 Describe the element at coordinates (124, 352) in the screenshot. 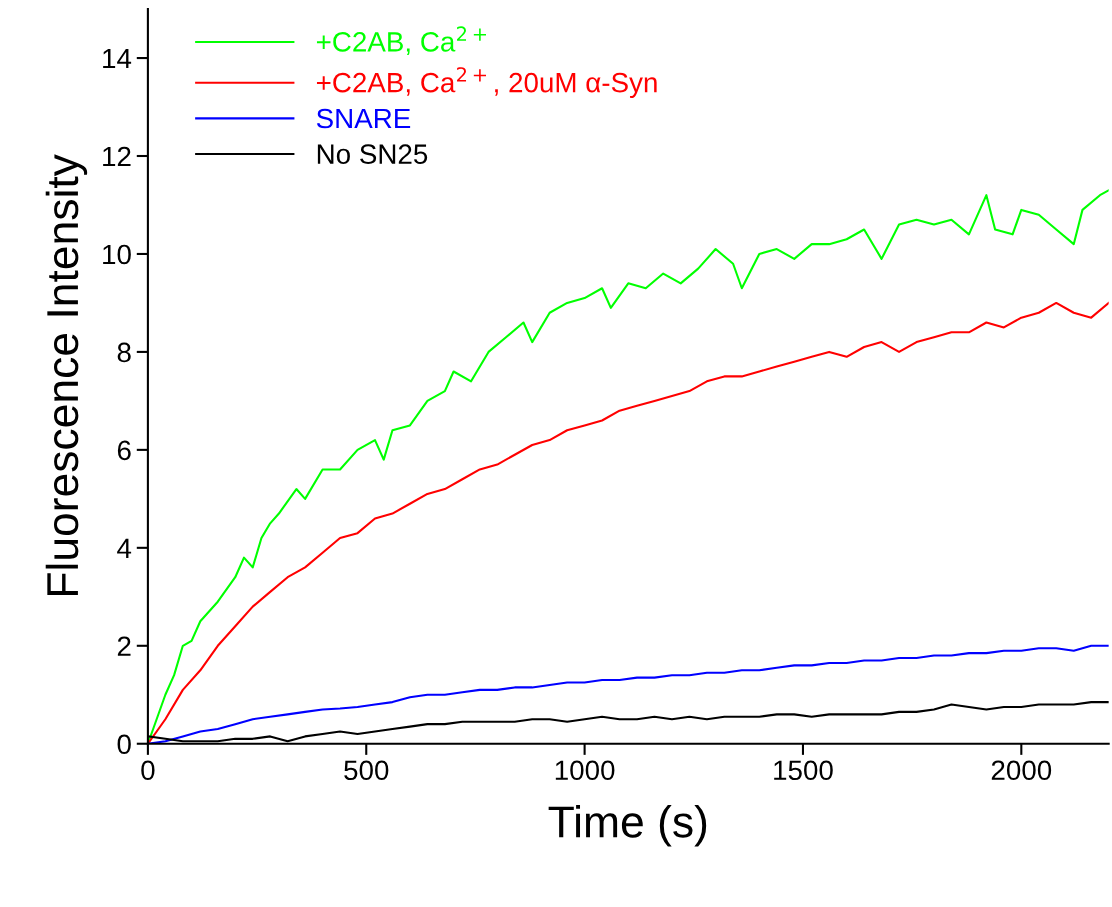

I see `y-tick-label: 8` at that location.